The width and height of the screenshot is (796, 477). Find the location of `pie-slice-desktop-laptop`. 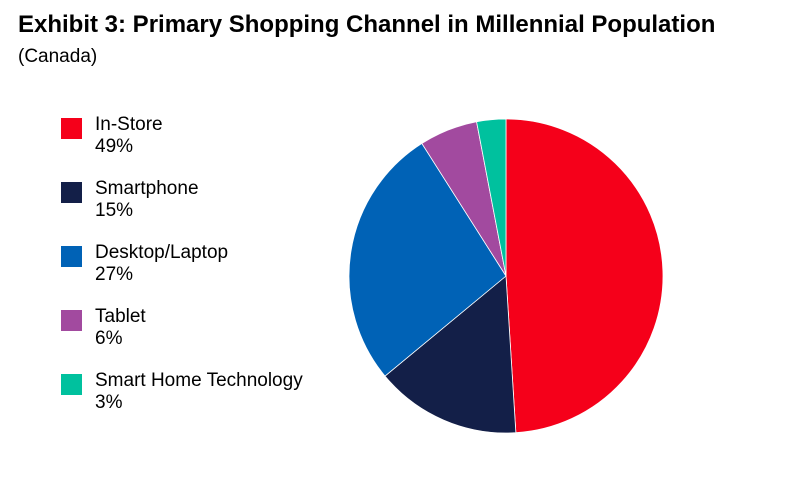

pie-slice-desktop-laptop is located at coordinates (427, 259).